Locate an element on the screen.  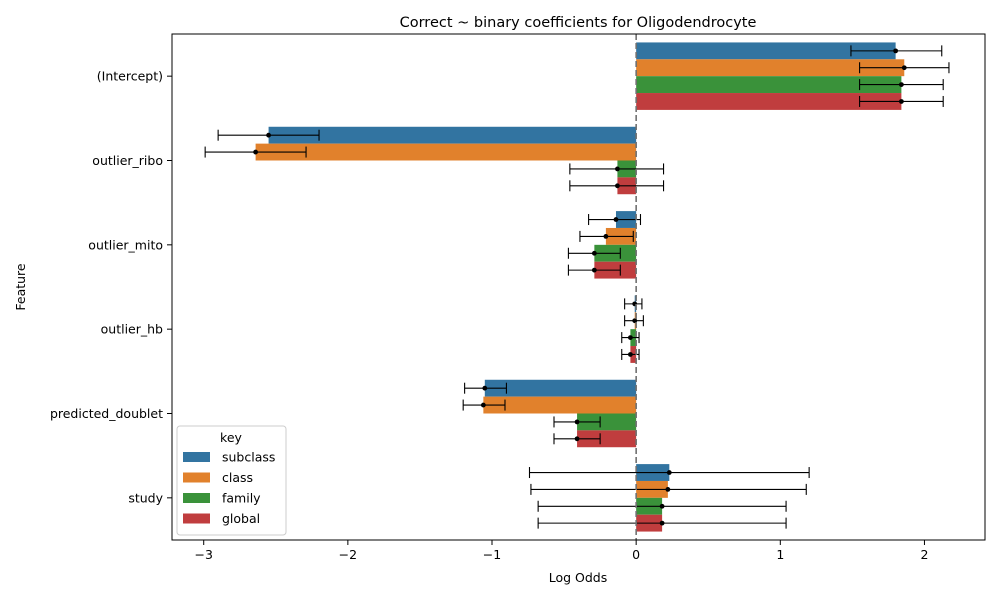
bar-intercept-family is located at coordinates (769, 85).